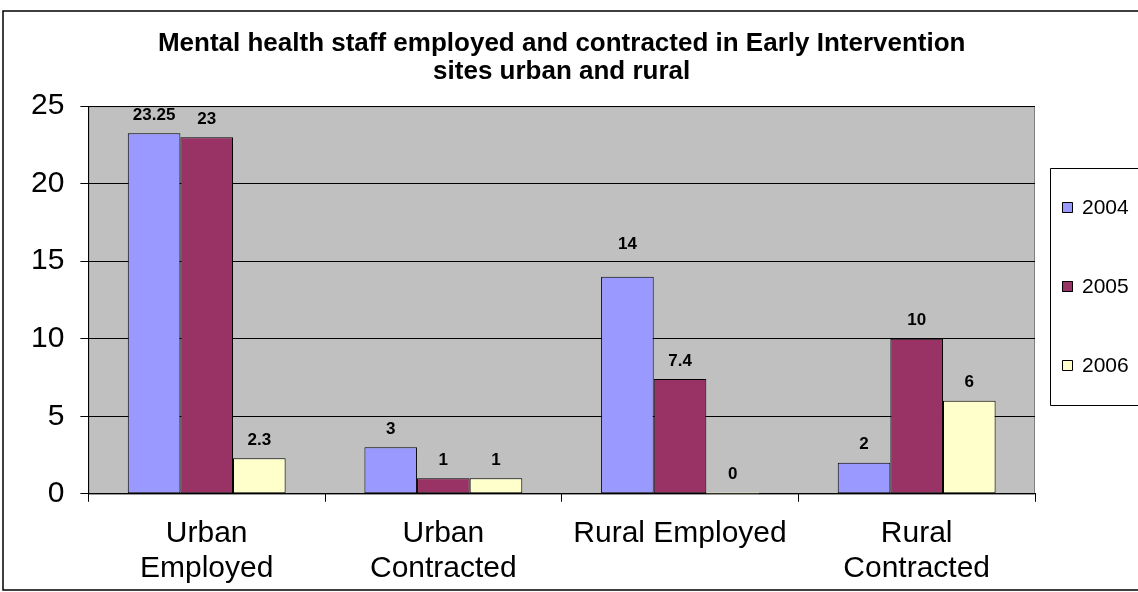  Describe the element at coordinates (680, 531) in the screenshot. I see `x-tick-label: Rural Employed` at that location.